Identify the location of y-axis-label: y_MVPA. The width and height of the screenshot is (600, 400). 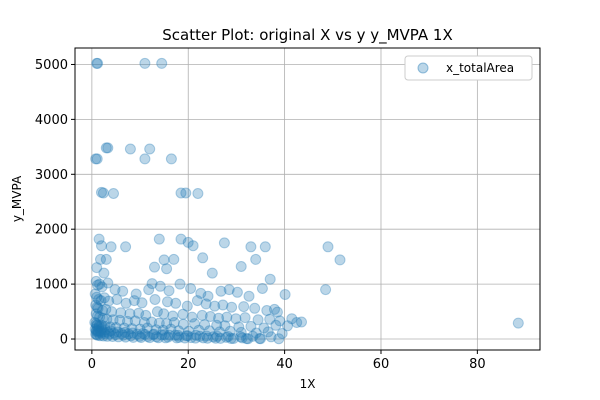
(17, 198).